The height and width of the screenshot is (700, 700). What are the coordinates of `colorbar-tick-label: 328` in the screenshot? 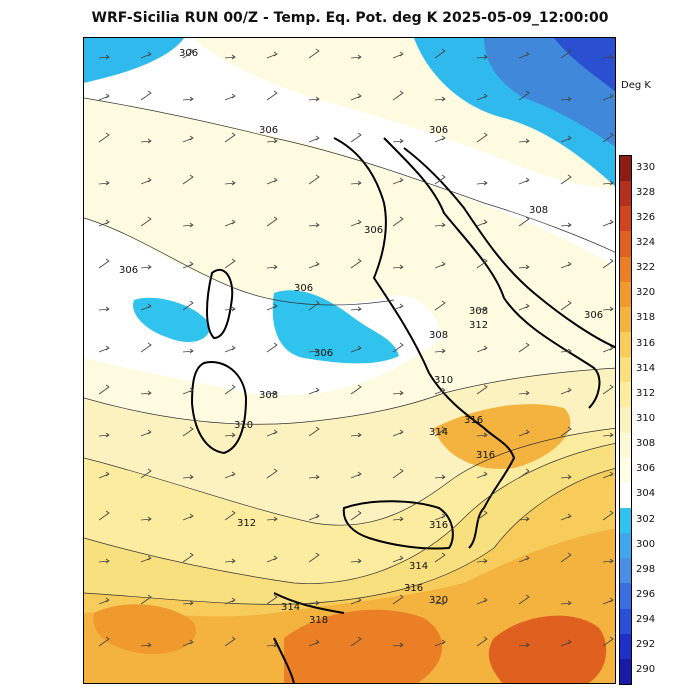 It's located at (646, 192).